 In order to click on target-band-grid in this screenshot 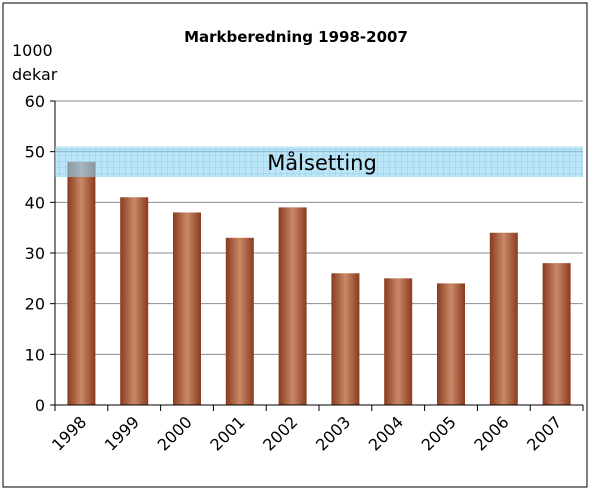, I will do `click(319, 161)`.